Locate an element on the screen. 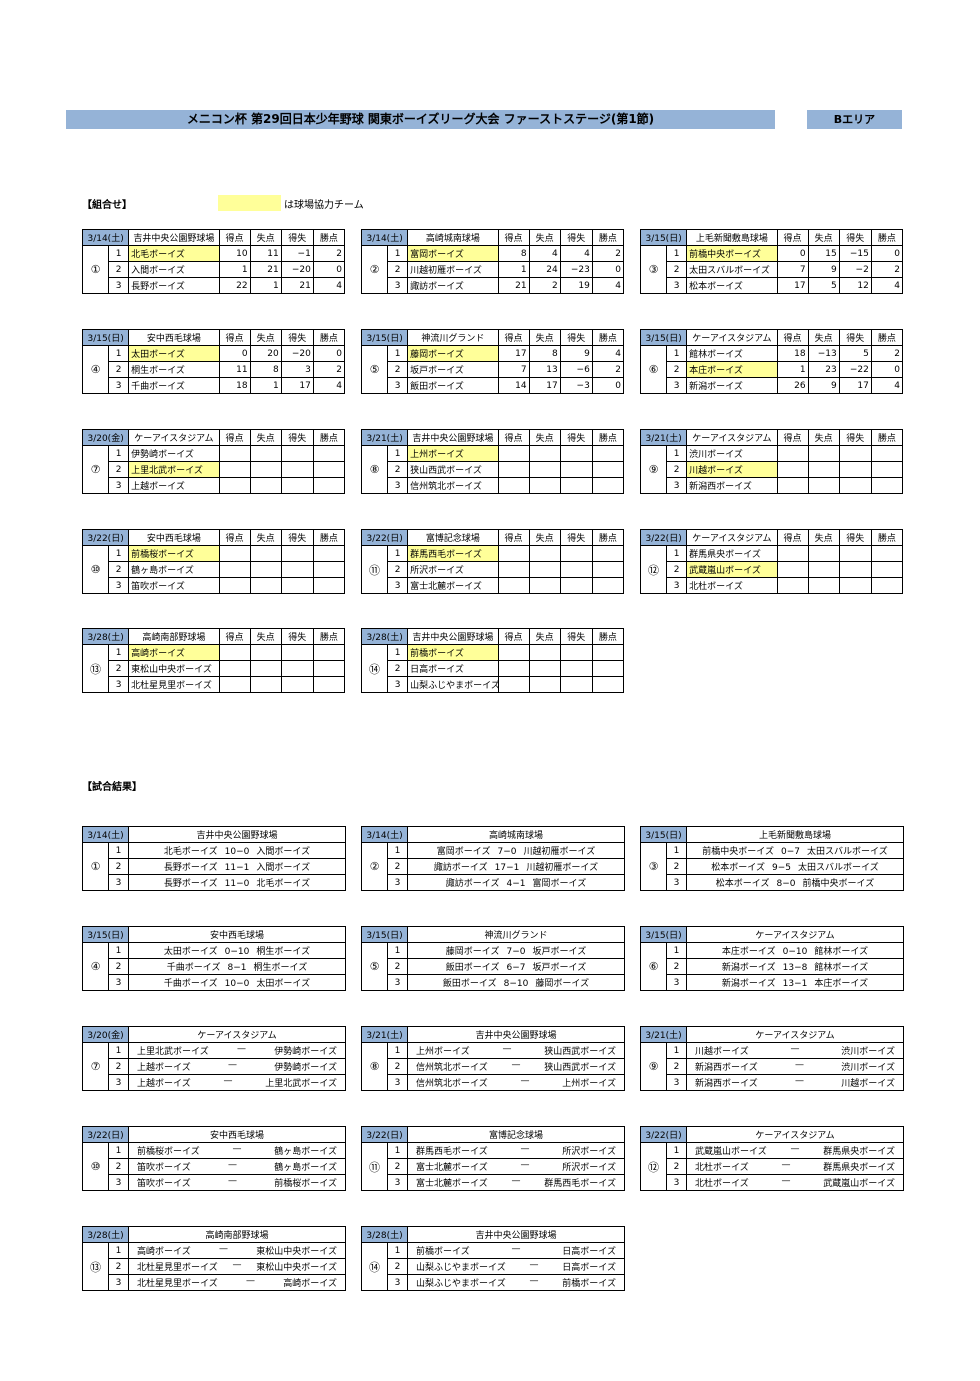 The image size is (980, 1381). venue-name: 吉井中央公園野球場 is located at coordinates (453, 437).